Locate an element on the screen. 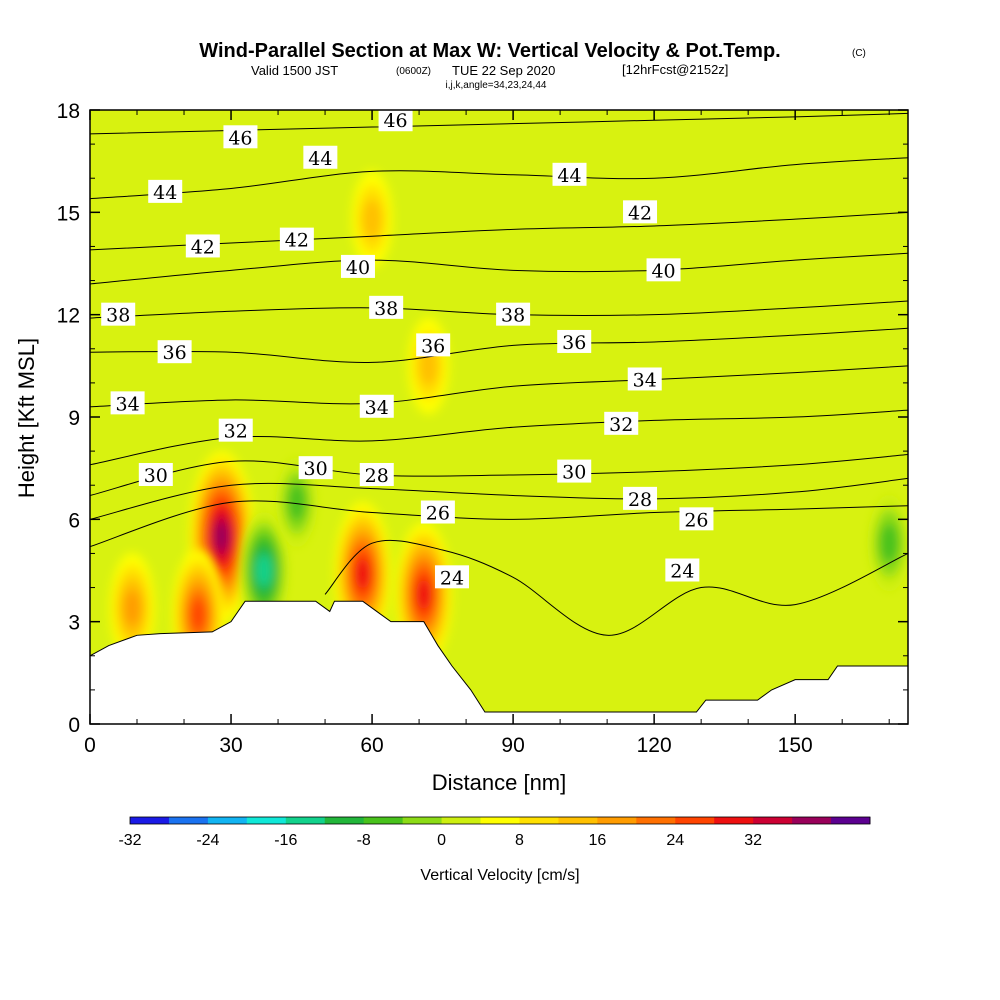  subtitle-indices: i,j,k,angle=34,23,24,44 is located at coordinates (496, 85).